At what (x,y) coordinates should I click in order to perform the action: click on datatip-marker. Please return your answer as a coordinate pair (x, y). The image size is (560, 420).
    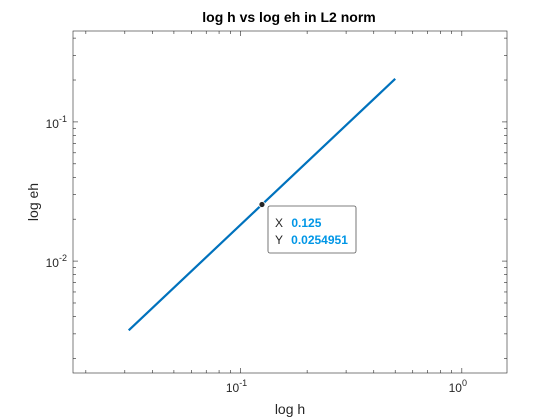
    Looking at the image, I should click on (262, 204).